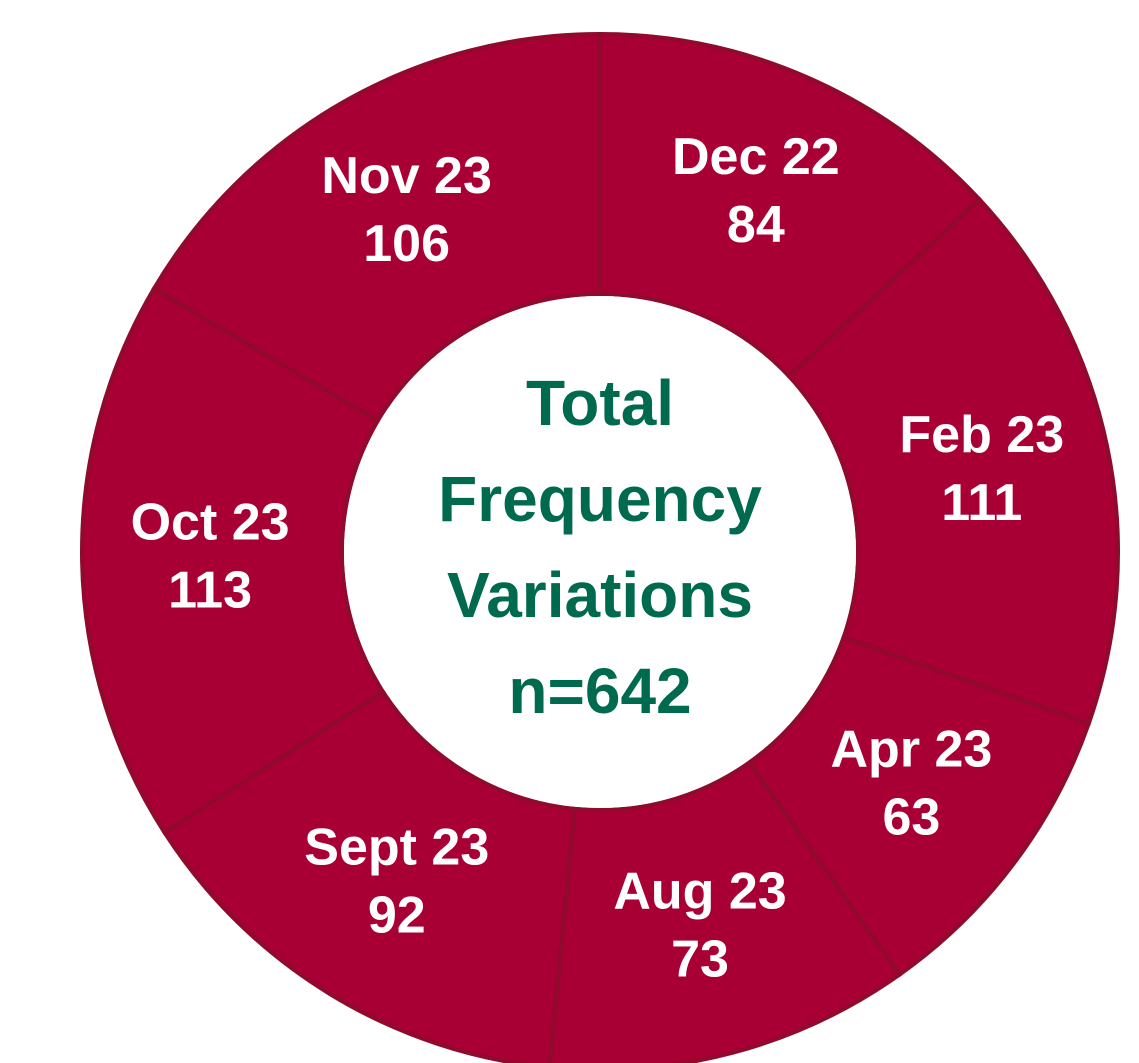 The image size is (1139, 1063). What do you see at coordinates (756, 225) in the screenshot?
I see `segment-value-label: 84` at bounding box center [756, 225].